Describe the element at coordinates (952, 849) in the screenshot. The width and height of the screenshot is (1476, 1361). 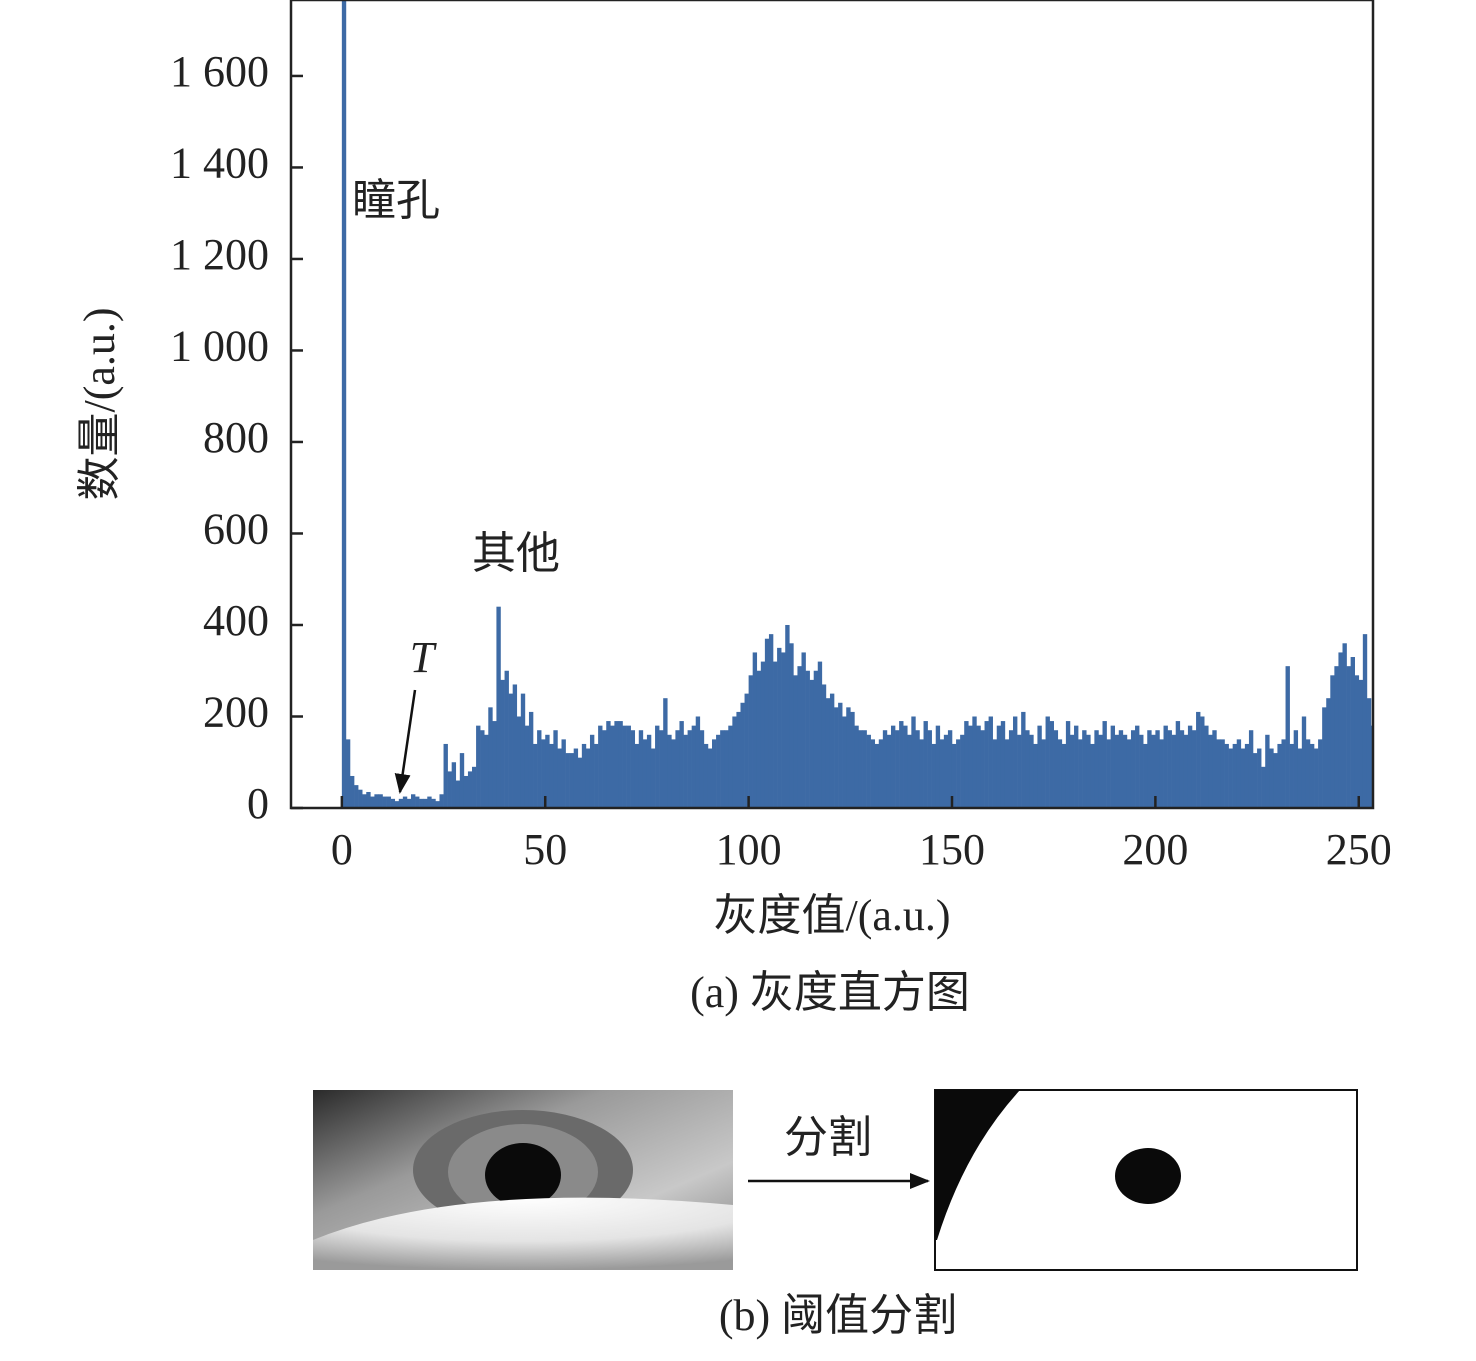
I see `x-tick-label: 150` at that location.